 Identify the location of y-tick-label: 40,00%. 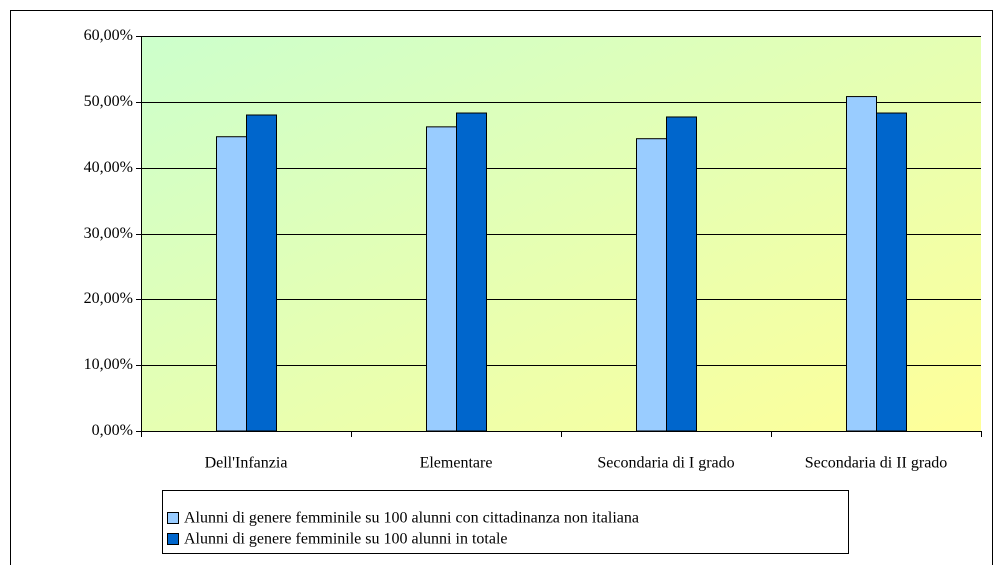
(108, 167).